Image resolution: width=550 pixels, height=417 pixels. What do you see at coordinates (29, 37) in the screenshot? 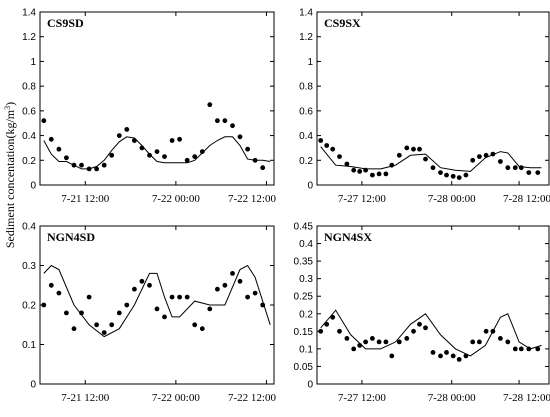
I see `y-tick-label: 1.2` at bounding box center [29, 37].